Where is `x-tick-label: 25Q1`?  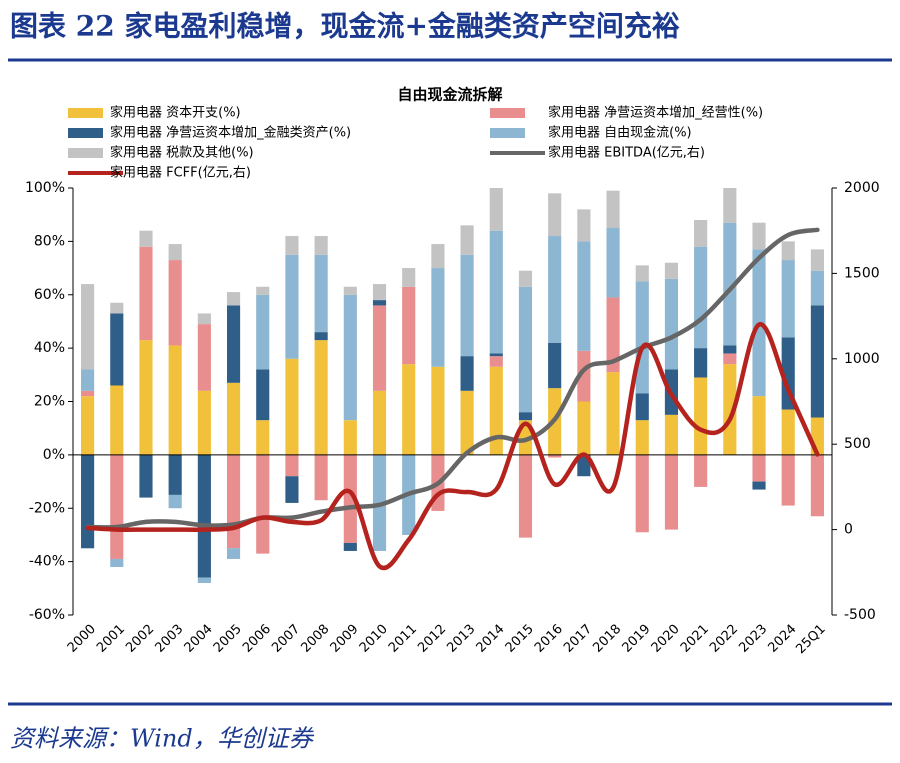 x-tick-label: 25Q1 is located at coordinates (810, 639).